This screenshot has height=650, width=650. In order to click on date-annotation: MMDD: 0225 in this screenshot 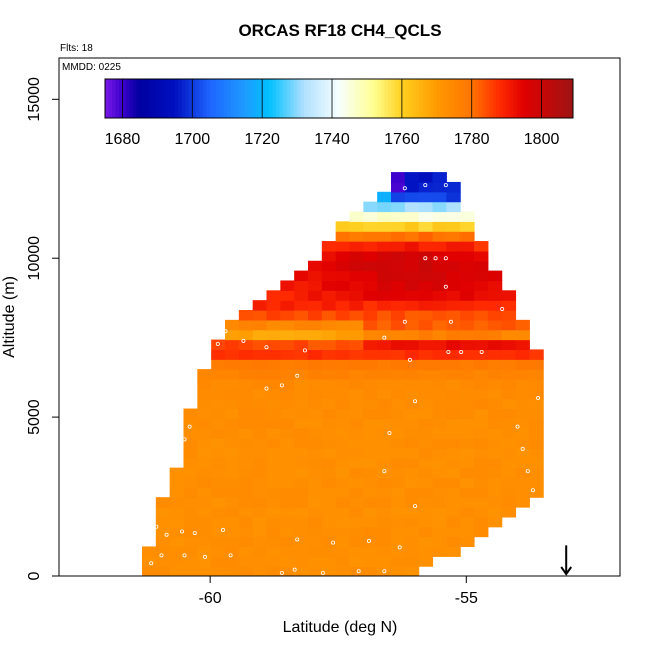, I will do `click(91, 67)`.